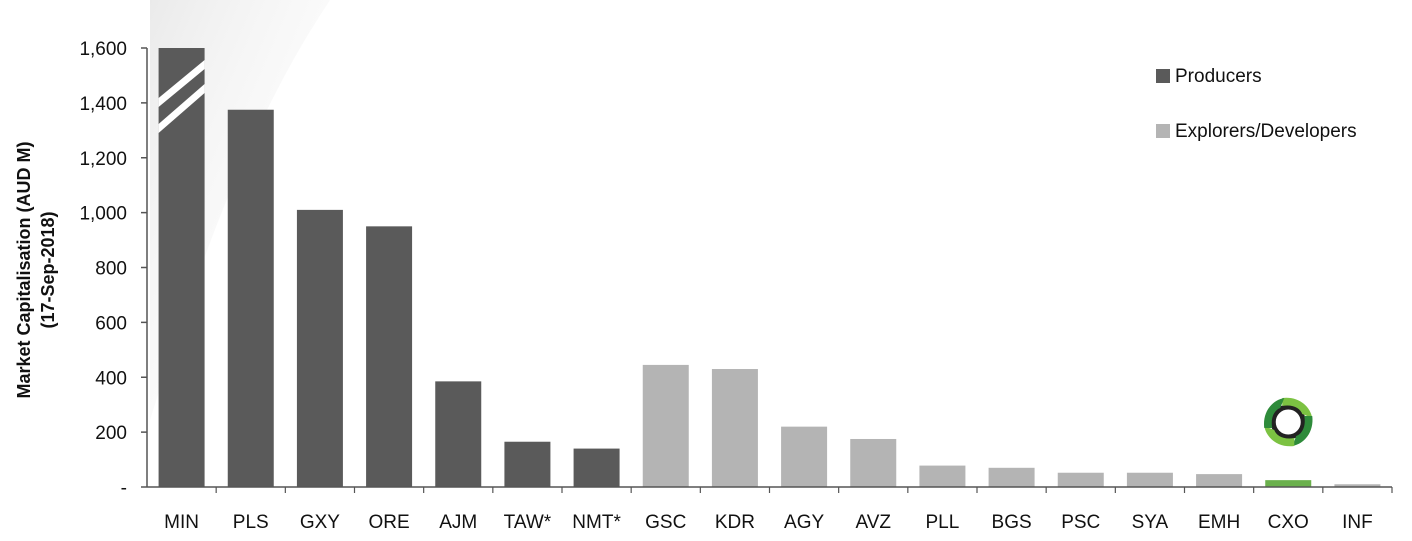 This screenshot has width=1412, height=541. Describe the element at coordinates (319, 348) in the screenshot. I see `bar-gxy` at that location.